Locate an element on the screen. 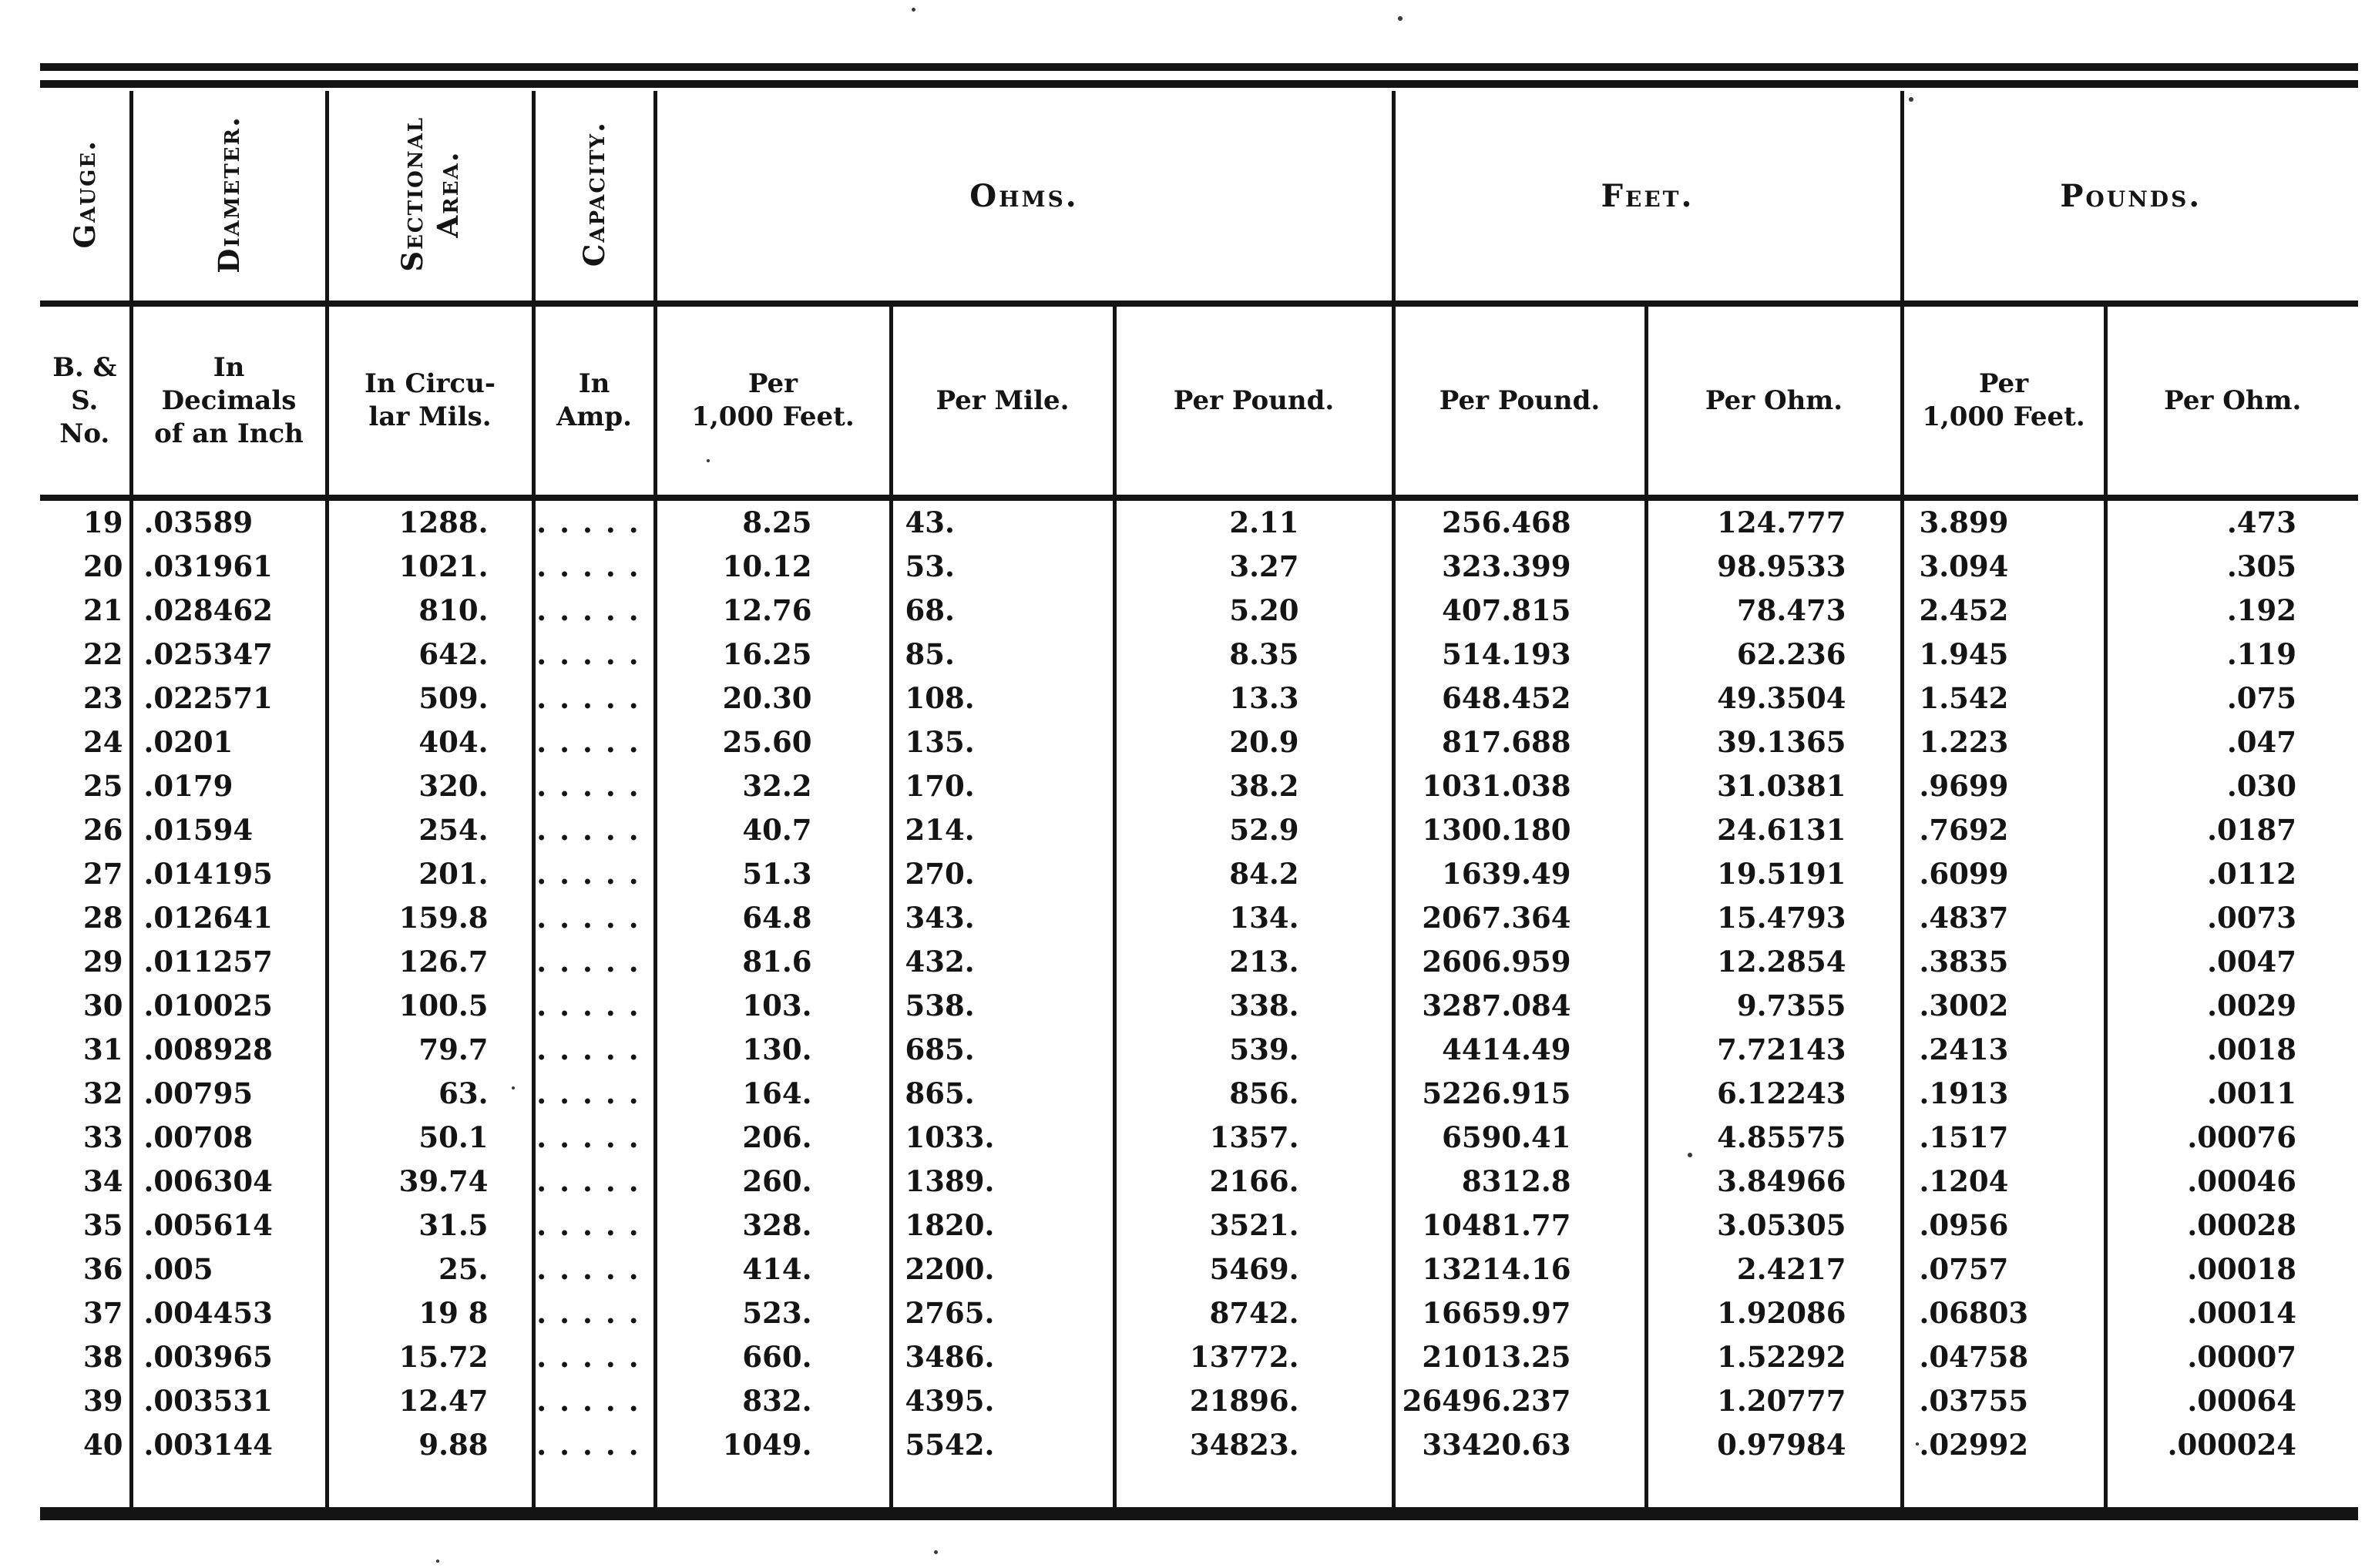 This screenshot has width=2365, height=1568. cell-ohms-per-pound: 2166. is located at coordinates (1255, 1182).